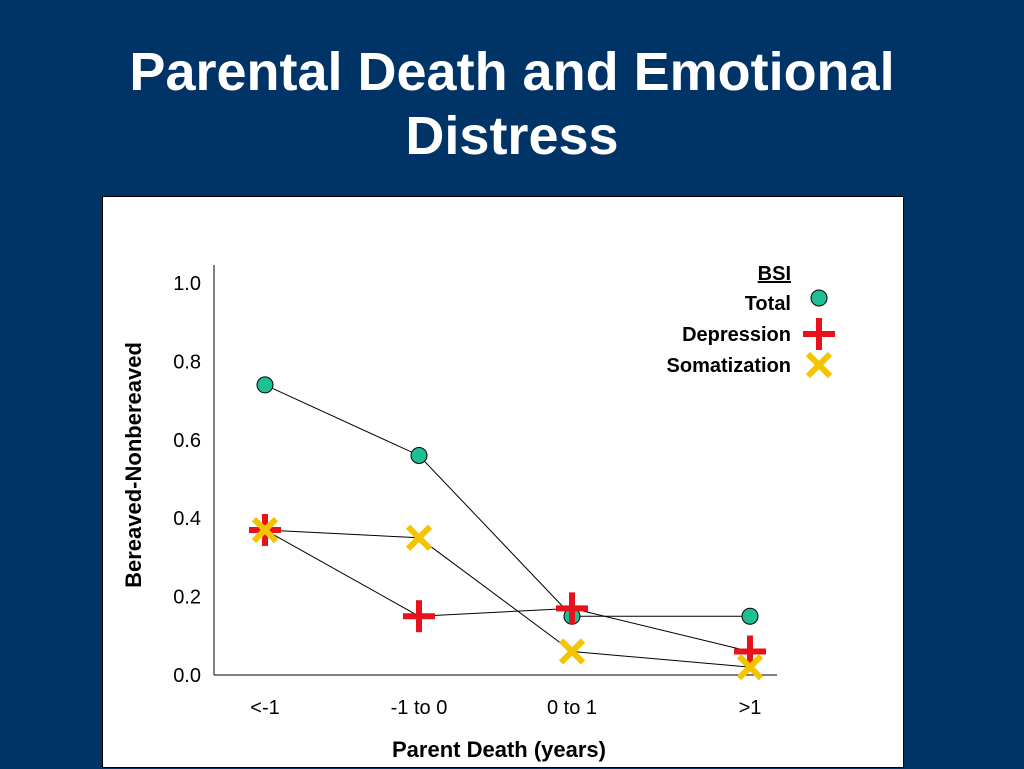 This screenshot has height=769, width=1024. Describe the element at coordinates (768, 304) in the screenshot. I see `legend-label-total: Total` at that location.